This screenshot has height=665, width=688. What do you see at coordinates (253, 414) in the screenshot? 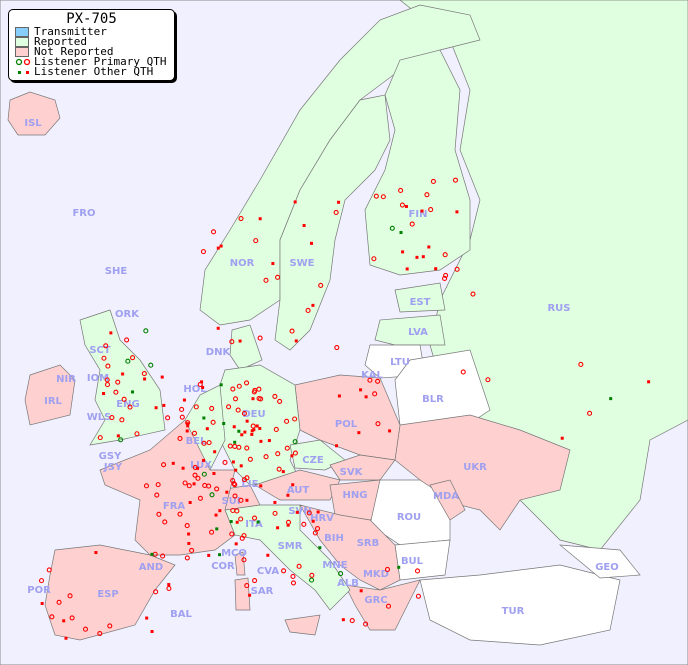
I see `country-label-deu: DEU` at bounding box center [253, 414].